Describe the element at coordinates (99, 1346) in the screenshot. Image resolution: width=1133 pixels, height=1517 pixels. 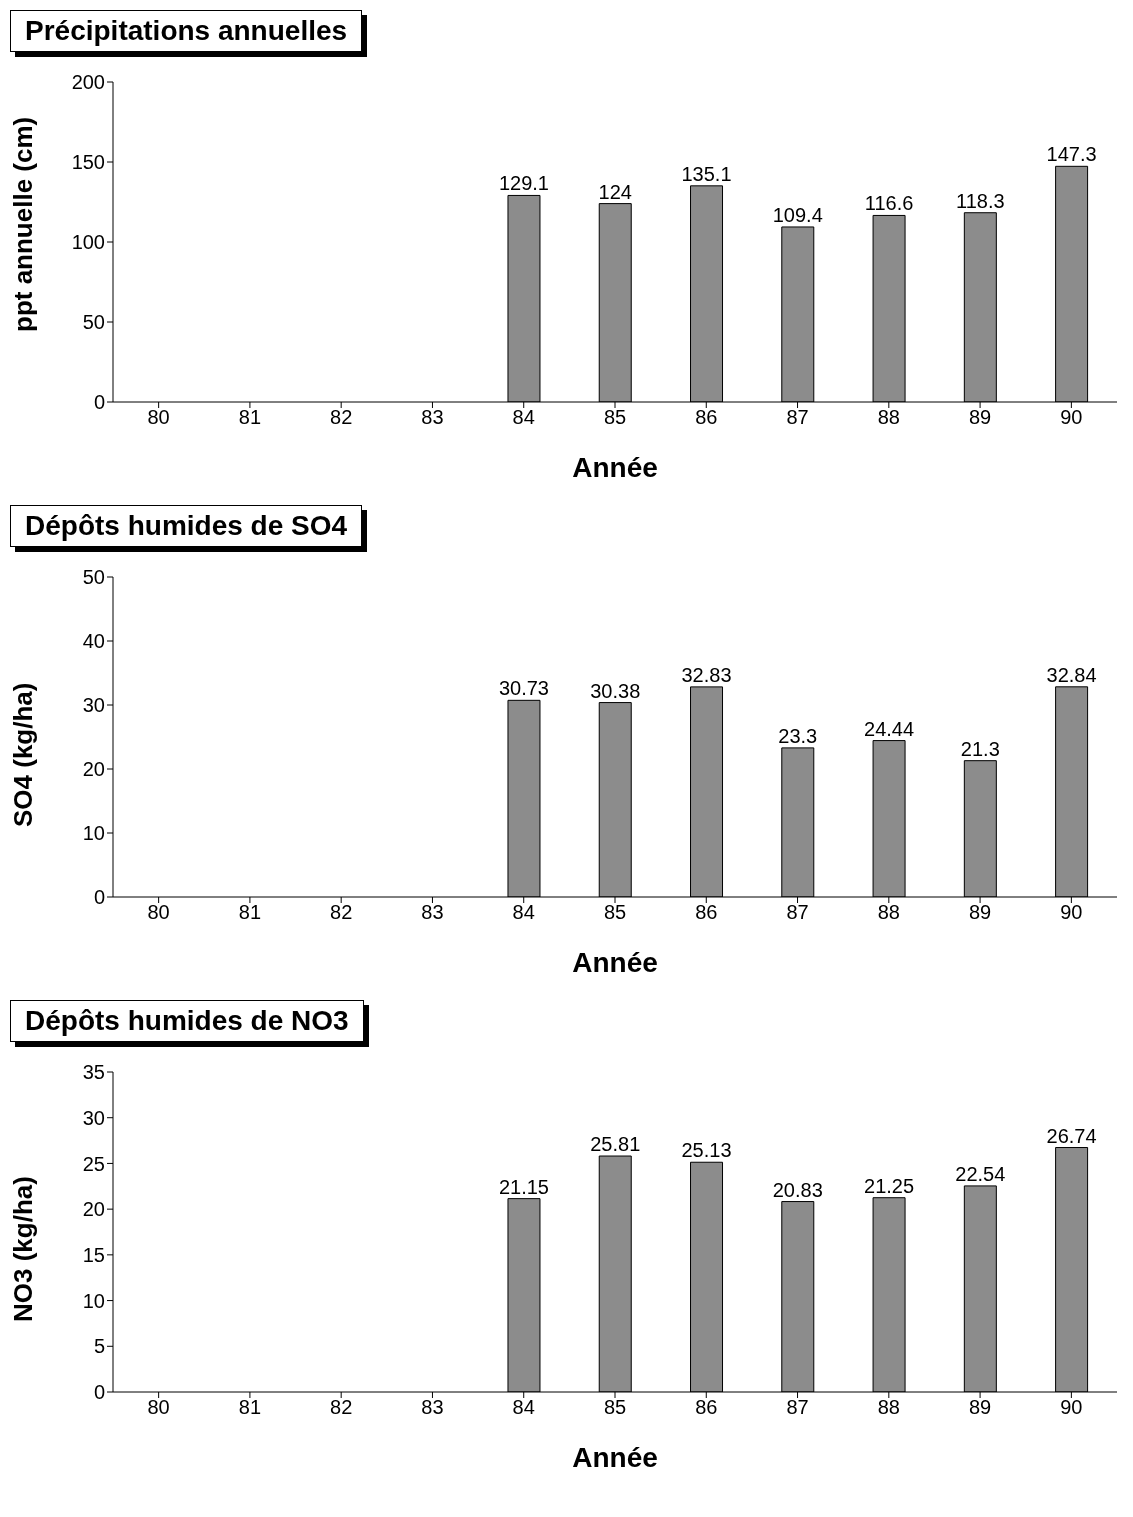
I see `y-tick-label: 5` at that location.